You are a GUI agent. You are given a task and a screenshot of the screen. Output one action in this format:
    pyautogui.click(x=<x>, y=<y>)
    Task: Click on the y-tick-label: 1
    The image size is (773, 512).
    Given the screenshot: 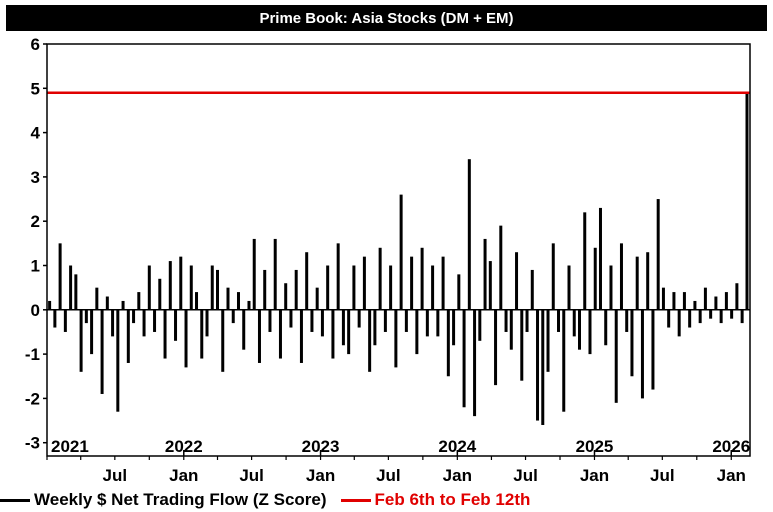 What is the action you would take?
    pyautogui.click(x=35, y=266)
    